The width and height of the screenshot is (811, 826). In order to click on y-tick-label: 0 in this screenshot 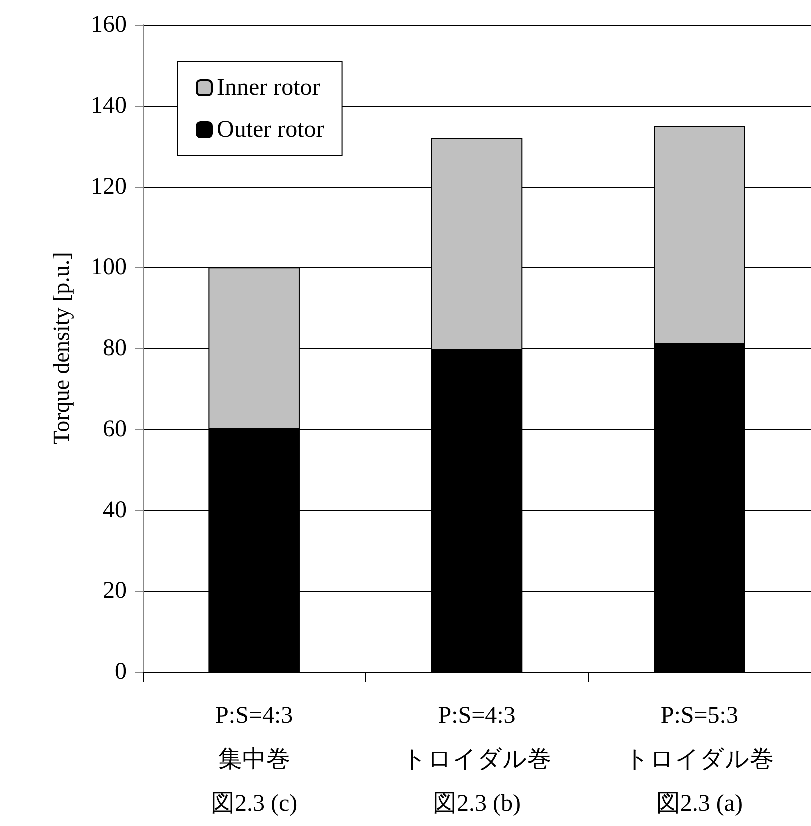, I will do `click(121, 672)`.